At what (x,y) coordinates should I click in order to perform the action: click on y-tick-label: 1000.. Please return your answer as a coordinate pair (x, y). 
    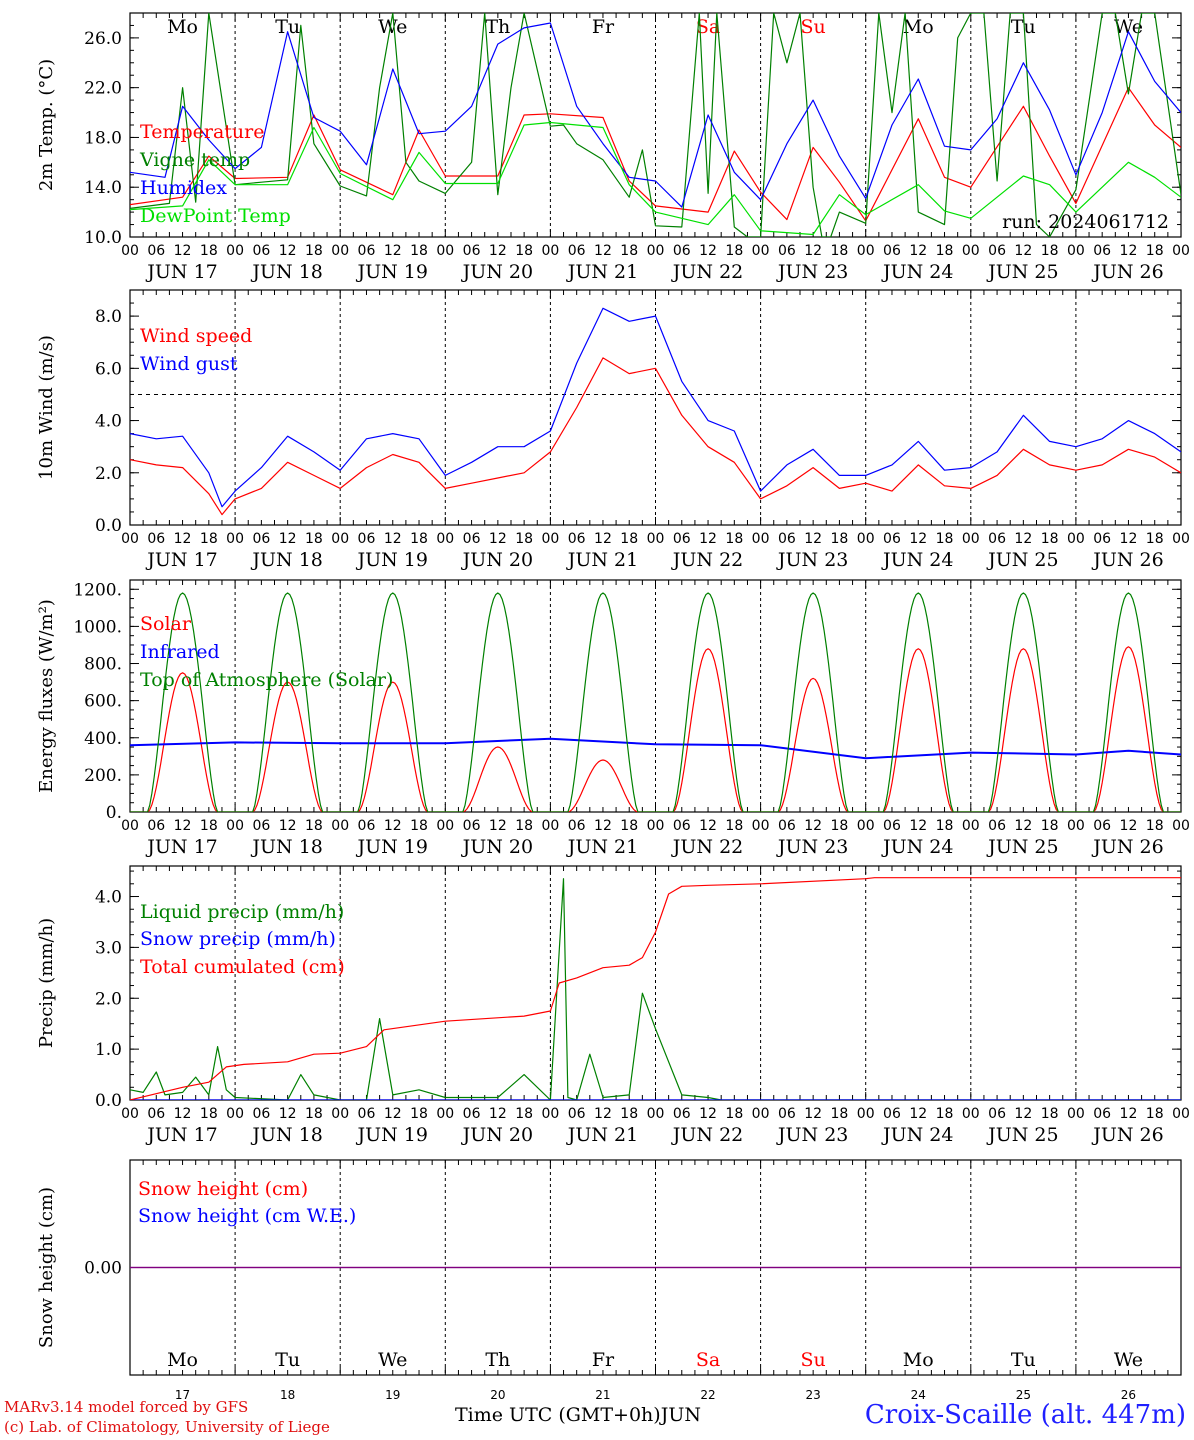
    Looking at the image, I should click on (97, 627).